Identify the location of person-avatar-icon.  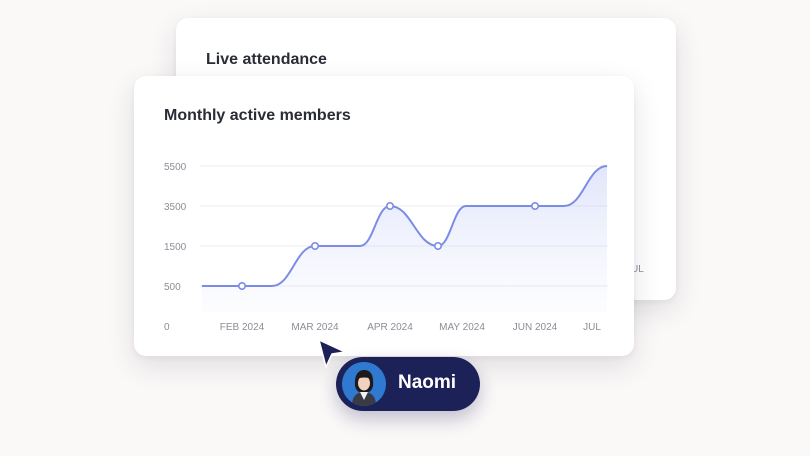
(364, 384).